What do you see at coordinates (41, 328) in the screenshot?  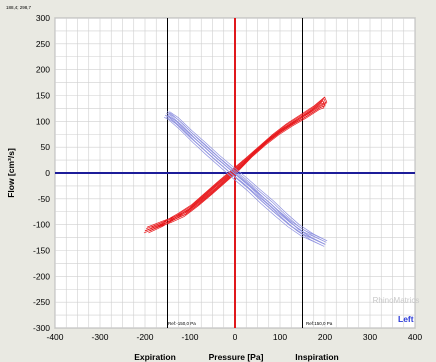 I see `y-tick-label: -300` at bounding box center [41, 328].